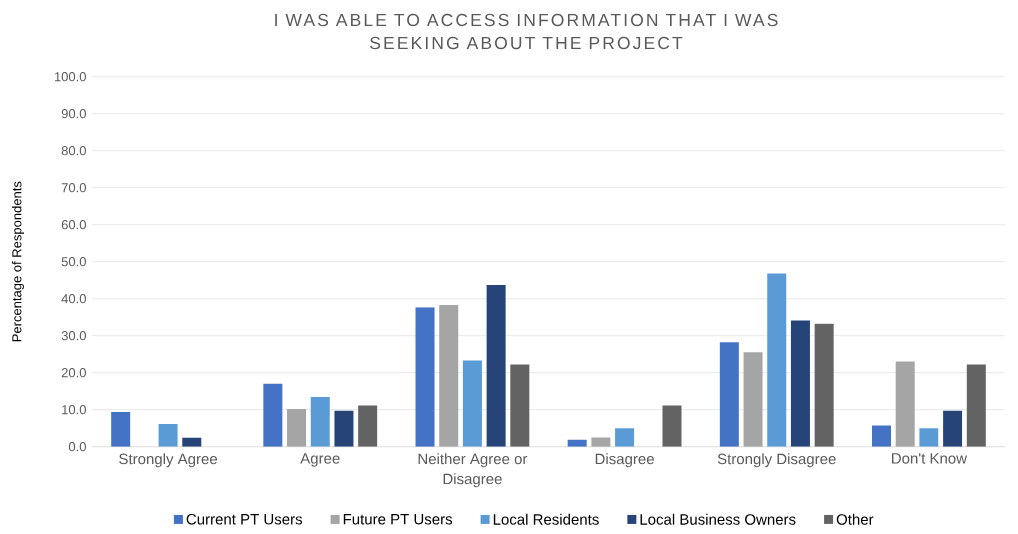  What do you see at coordinates (473, 470) in the screenshot?
I see `x-tick-label: Neither Agree or Disagree` at bounding box center [473, 470].